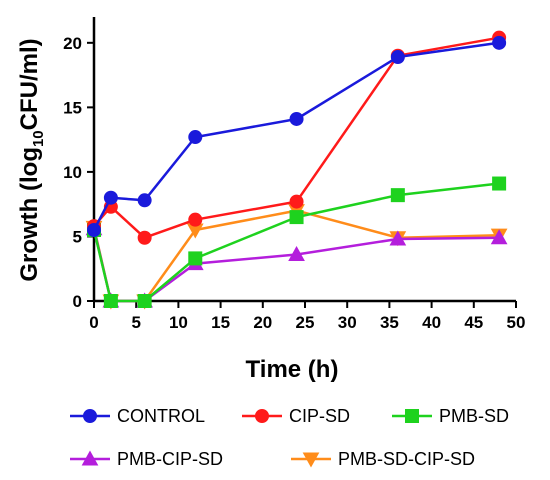 The image size is (550, 480). I want to click on legend-entry: PMB-SD-CIP-SD, so click(383, 459).